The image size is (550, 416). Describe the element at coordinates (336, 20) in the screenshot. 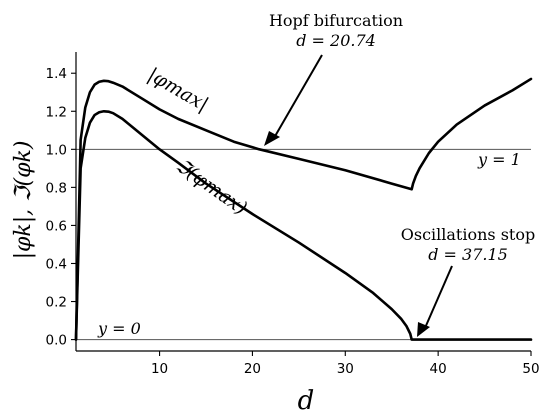

I see `annotation-hopf-title: Hopf bifurcation` at that location.